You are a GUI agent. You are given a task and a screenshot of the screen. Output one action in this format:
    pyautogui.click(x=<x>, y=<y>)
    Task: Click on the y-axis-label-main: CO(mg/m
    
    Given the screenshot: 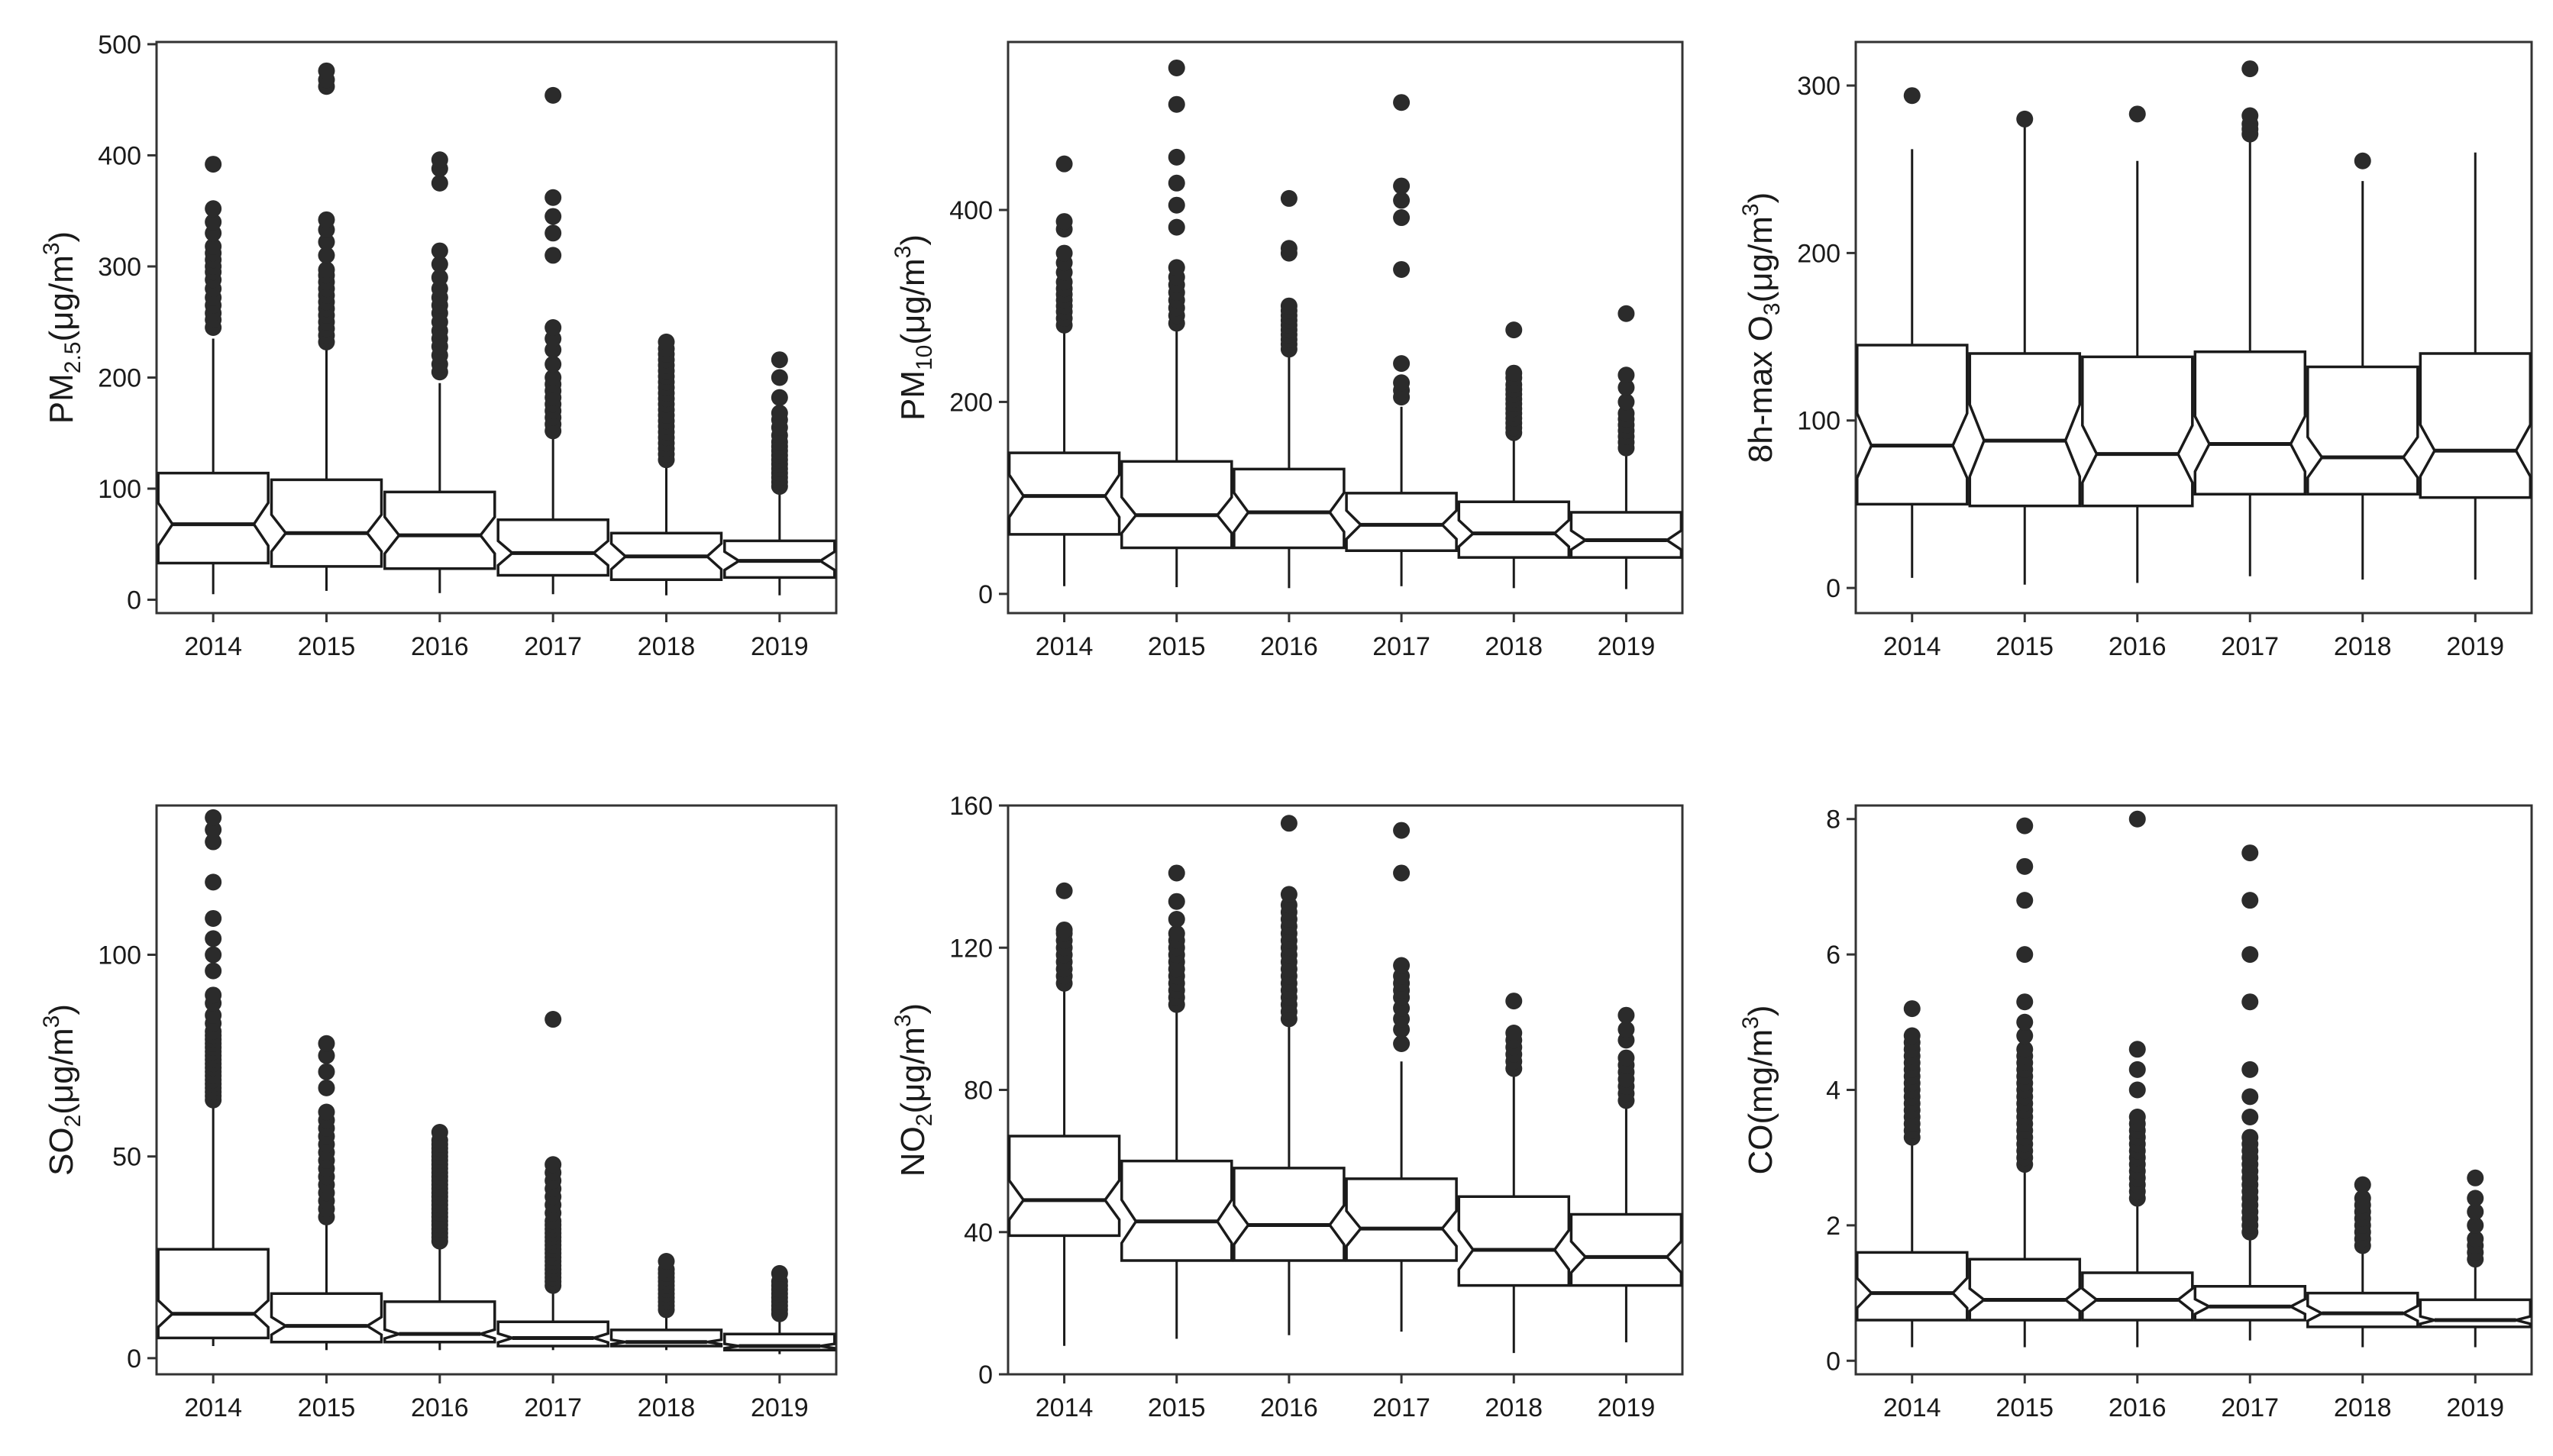 What is the action you would take?
    pyautogui.click(x=1760, y=1102)
    